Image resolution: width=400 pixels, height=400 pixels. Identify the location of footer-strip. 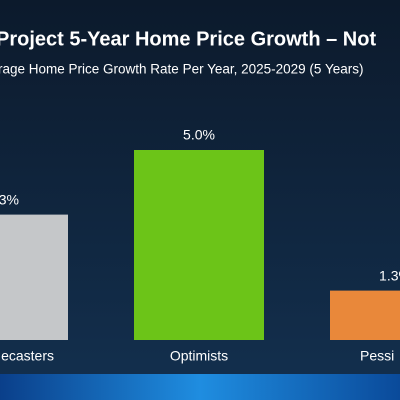
(200, 387).